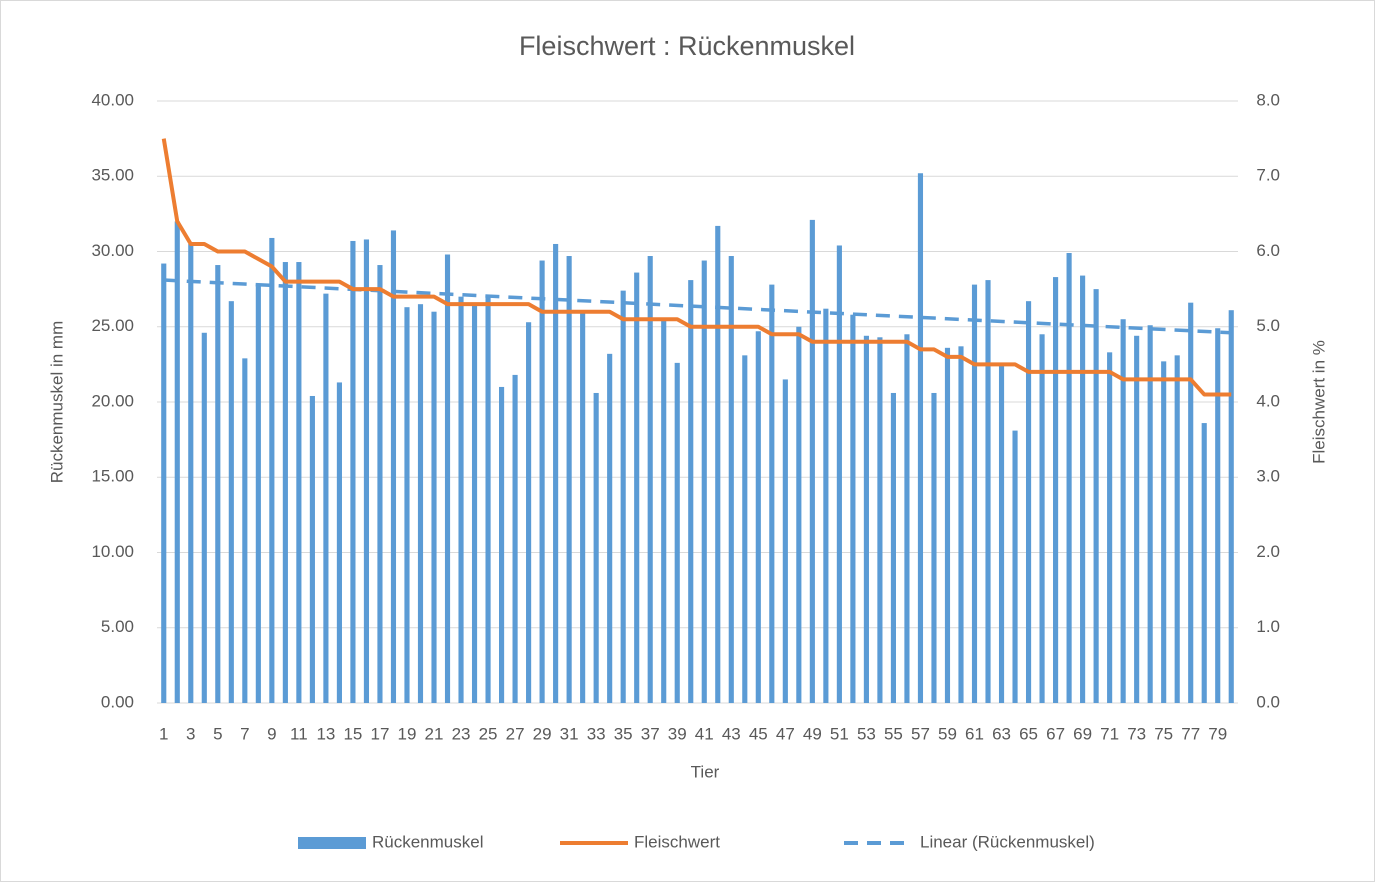 The width and height of the screenshot is (1375, 882). I want to click on y2-axis-title: Fleischwert in %, so click(1318, 402).